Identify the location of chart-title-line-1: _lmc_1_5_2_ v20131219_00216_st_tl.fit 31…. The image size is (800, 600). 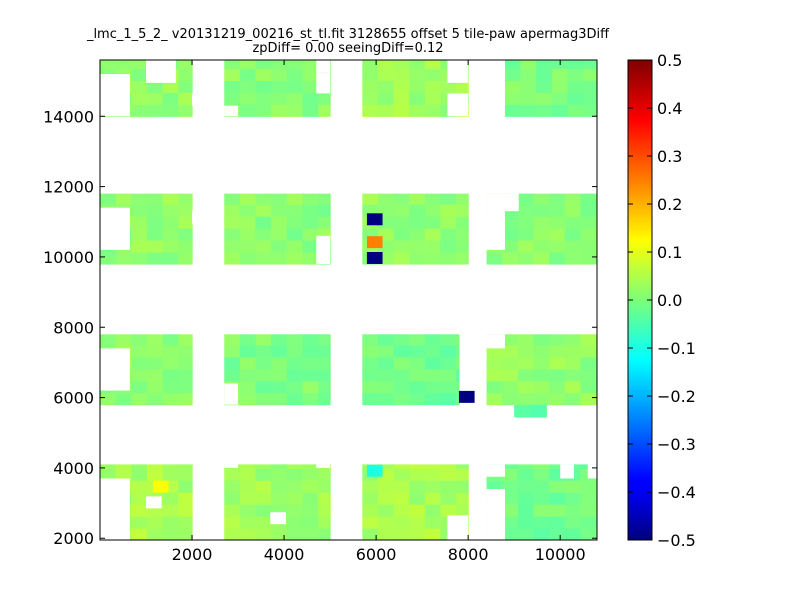
(348, 34).